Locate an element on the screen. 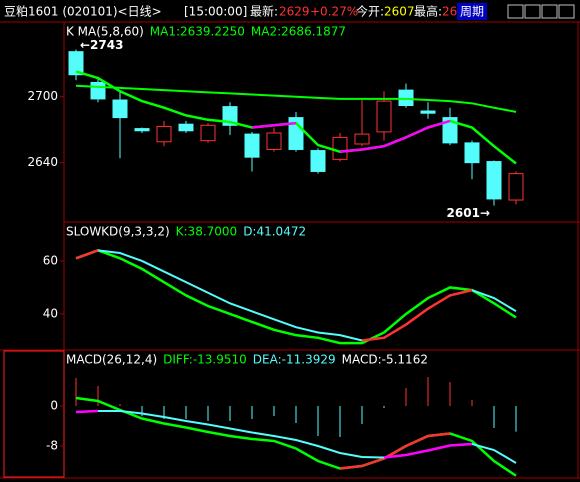  annotation: 2601→ is located at coordinates (468, 213).